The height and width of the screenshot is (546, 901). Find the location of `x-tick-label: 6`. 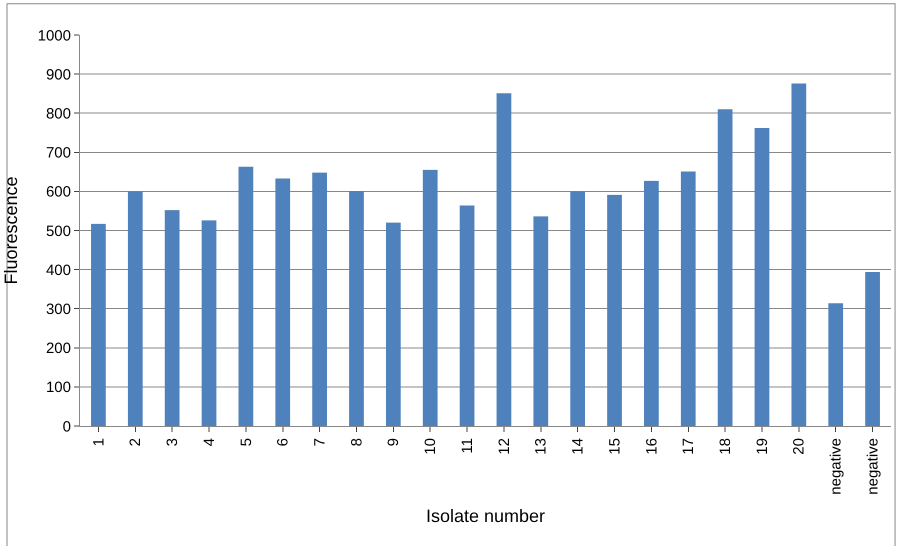

x-tick-label: 6 is located at coordinates (283, 442).